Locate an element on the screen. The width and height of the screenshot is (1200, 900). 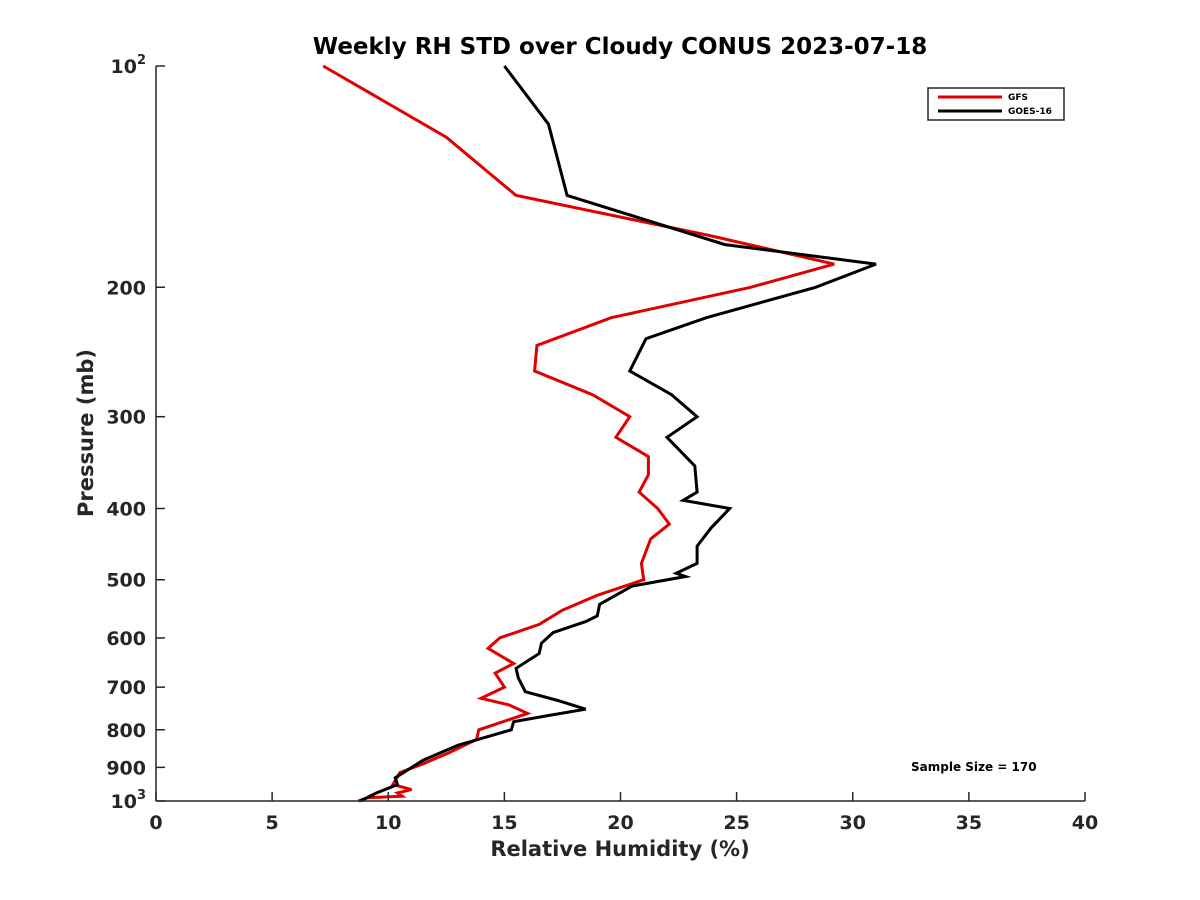
y-tick-label: 500 is located at coordinates (126, 581).